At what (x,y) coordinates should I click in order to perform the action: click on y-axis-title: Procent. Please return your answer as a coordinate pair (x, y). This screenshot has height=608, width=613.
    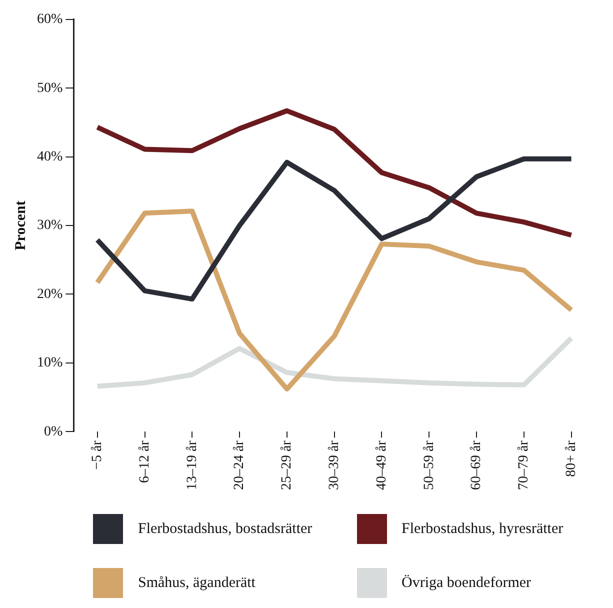
    Looking at the image, I should click on (20, 225).